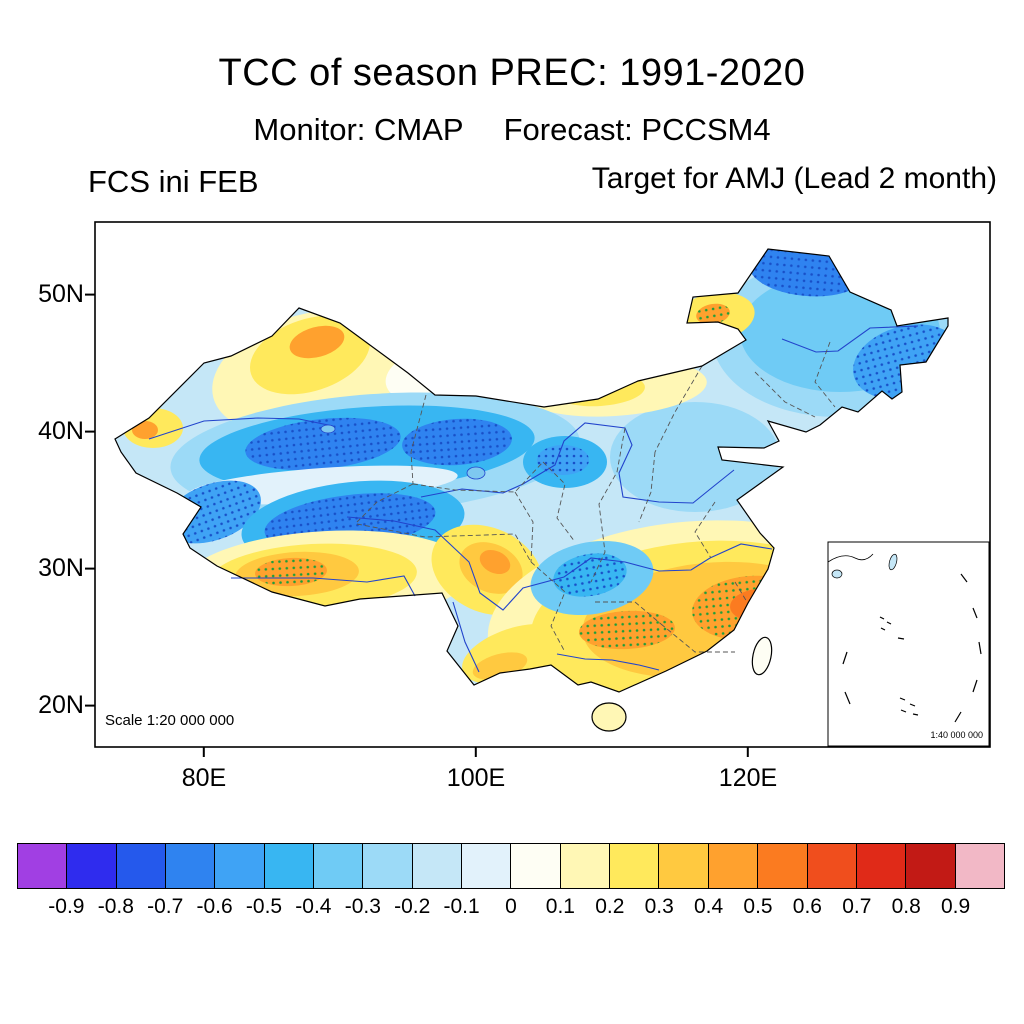 The width and height of the screenshot is (1024, 1024). Describe the element at coordinates (169, 720) in the screenshot. I see `map-scale-label: Scale 1:20 000 000` at that location.